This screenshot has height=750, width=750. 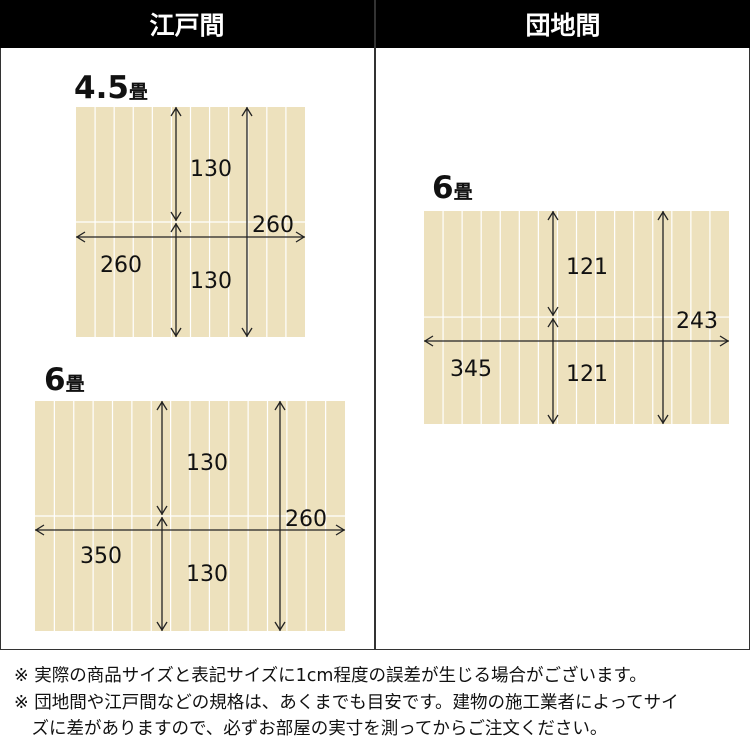 I want to click on note-2: ※ 団地間や江戸間などの規格は、あくまでも目安です。建物の施工業者によってサイ, so click(x=346, y=703).